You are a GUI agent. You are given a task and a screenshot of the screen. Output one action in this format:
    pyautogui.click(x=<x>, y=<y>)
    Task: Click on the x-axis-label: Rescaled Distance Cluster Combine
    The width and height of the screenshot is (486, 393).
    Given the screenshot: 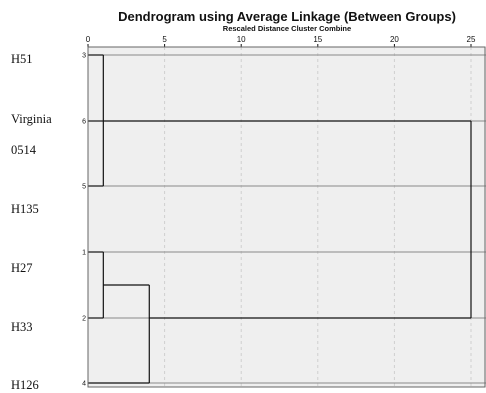 What is the action you would take?
    pyautogui.click(x=287, y=28)
    